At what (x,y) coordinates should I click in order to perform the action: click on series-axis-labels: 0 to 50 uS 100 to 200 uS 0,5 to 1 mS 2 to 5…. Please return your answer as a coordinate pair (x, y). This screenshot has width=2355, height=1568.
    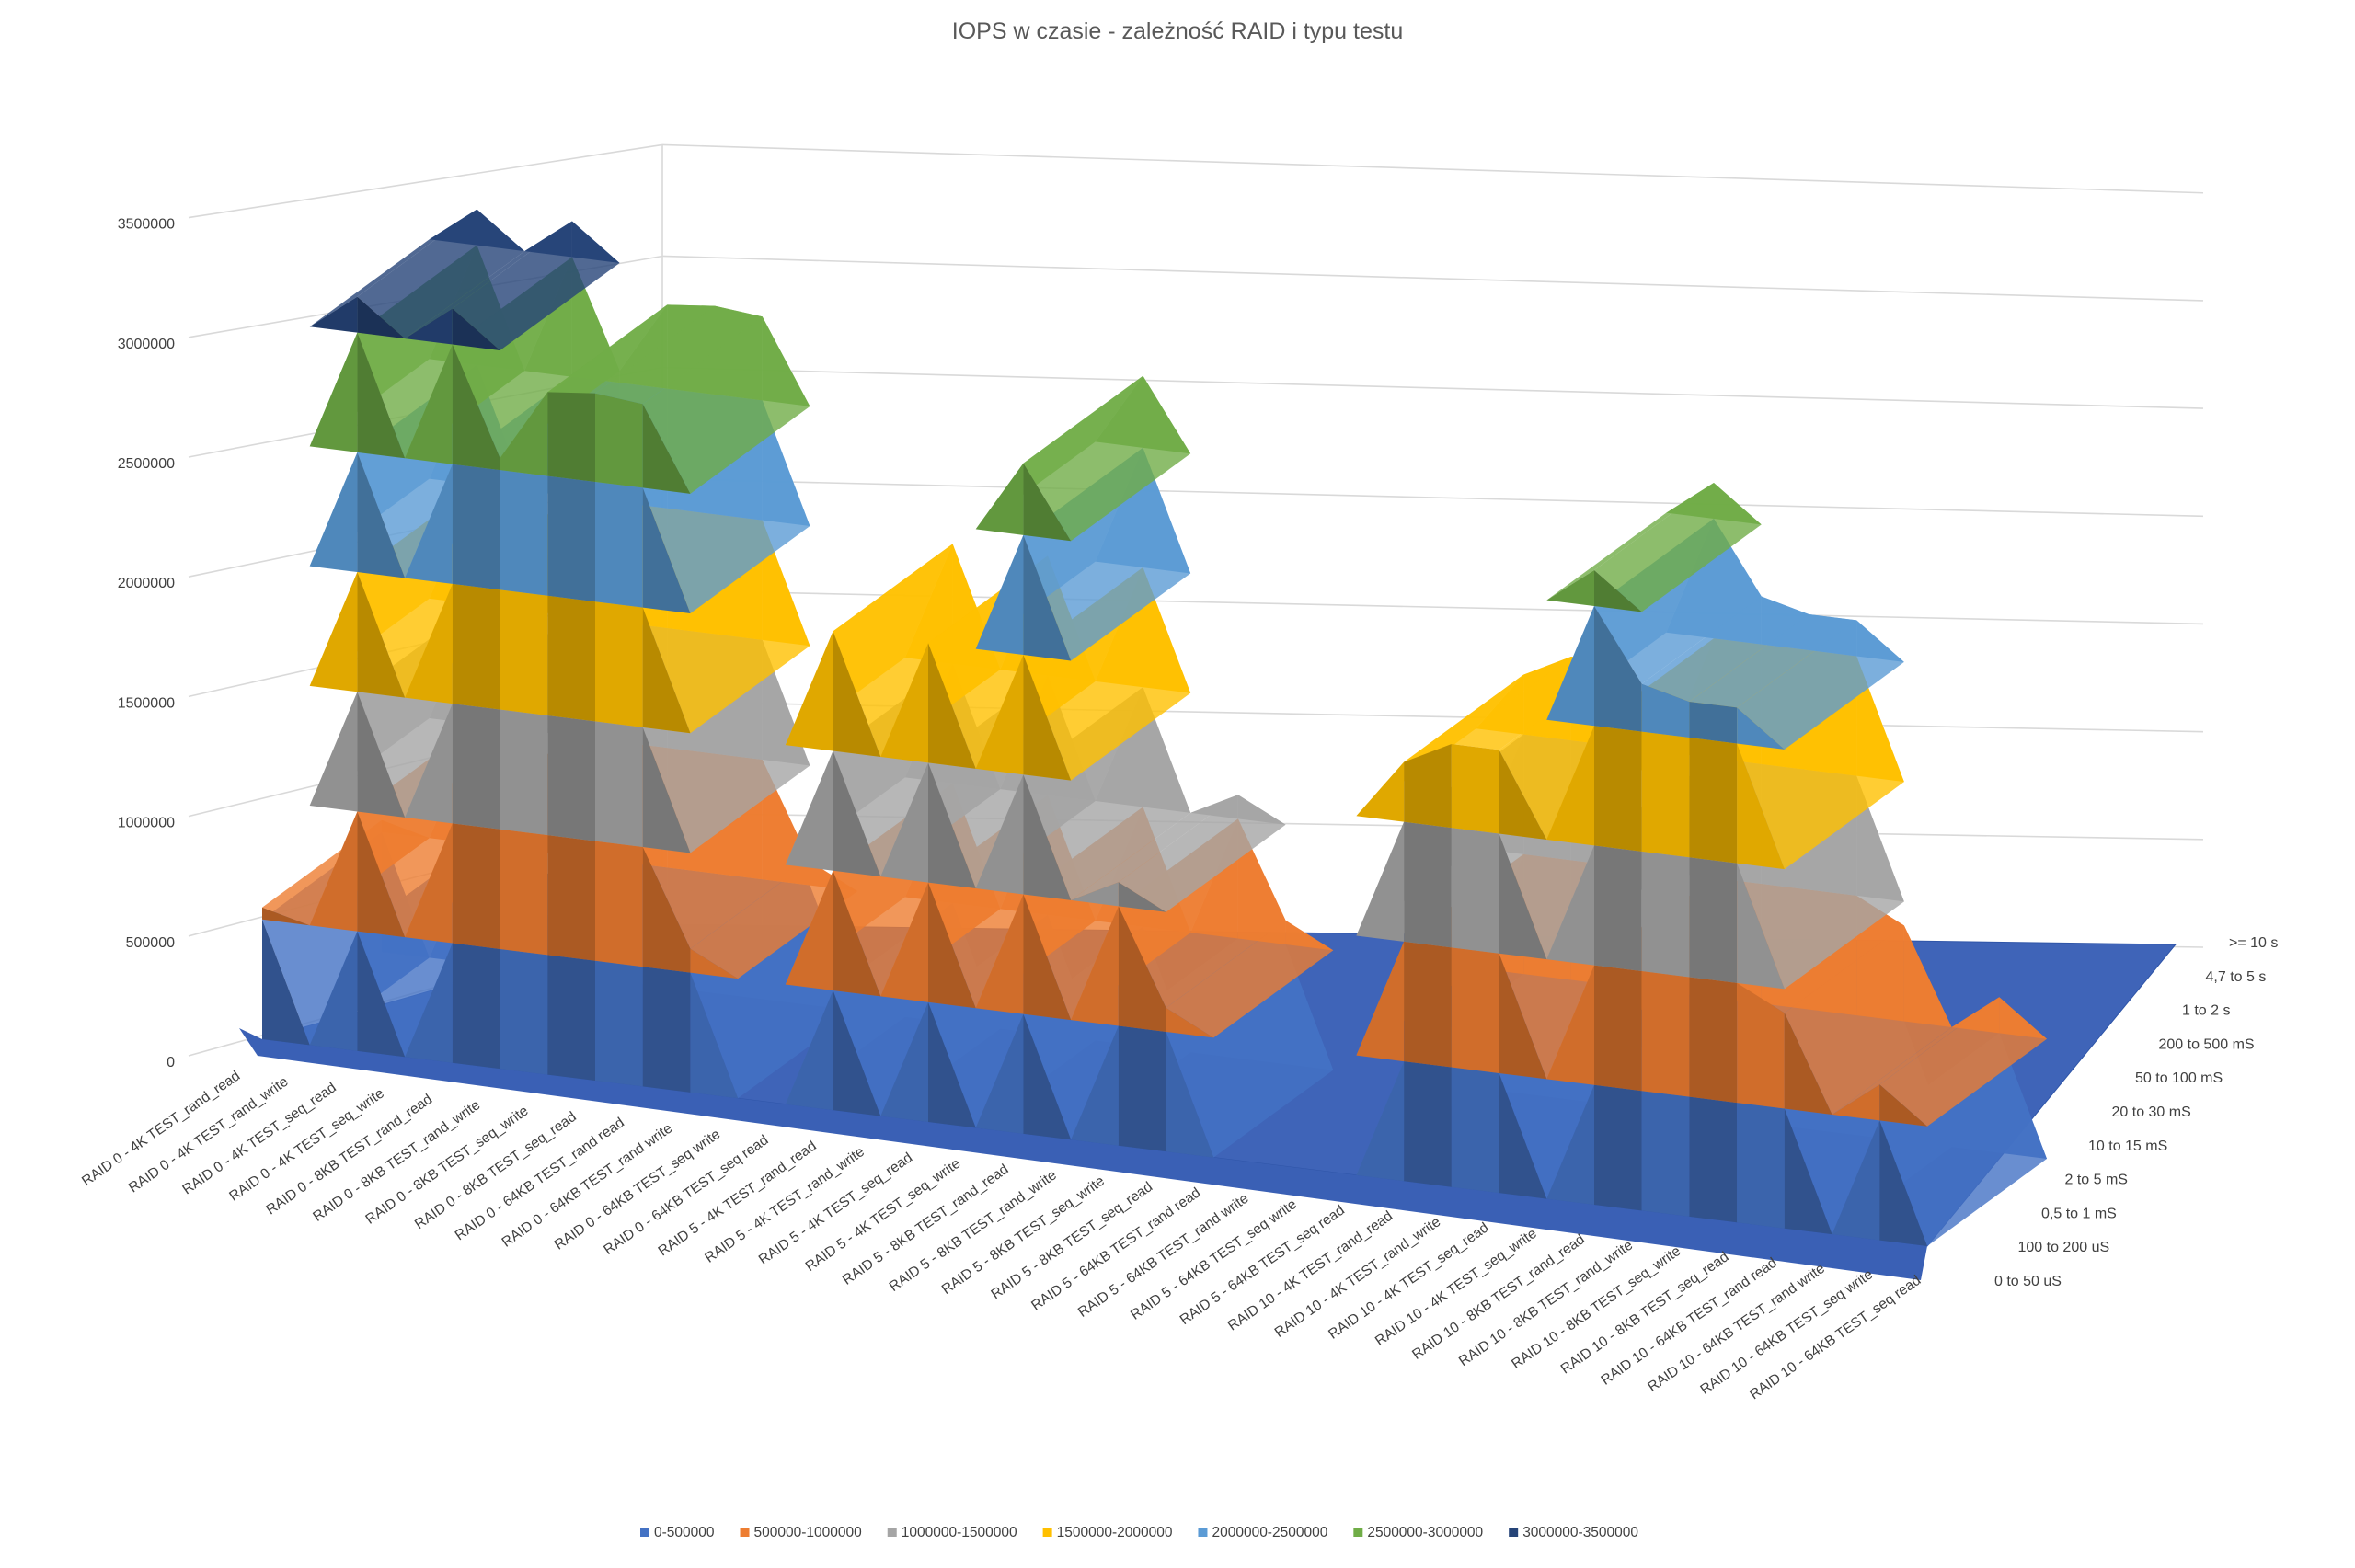
    Looking at the image, I should click on (2136, 1112).